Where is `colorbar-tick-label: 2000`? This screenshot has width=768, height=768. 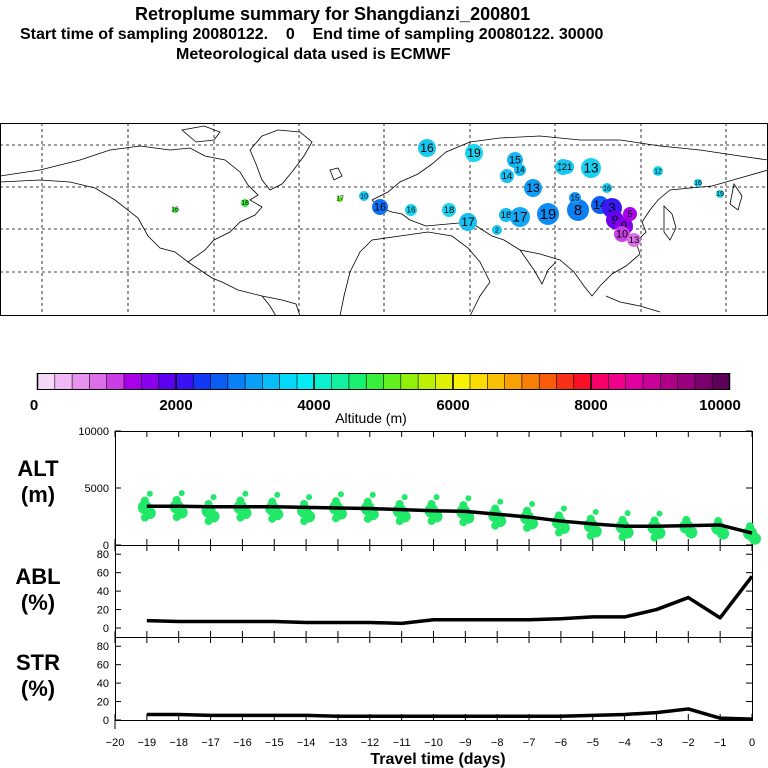 colorbar-tick-label: 2000 is located at coordinates (175, 405).